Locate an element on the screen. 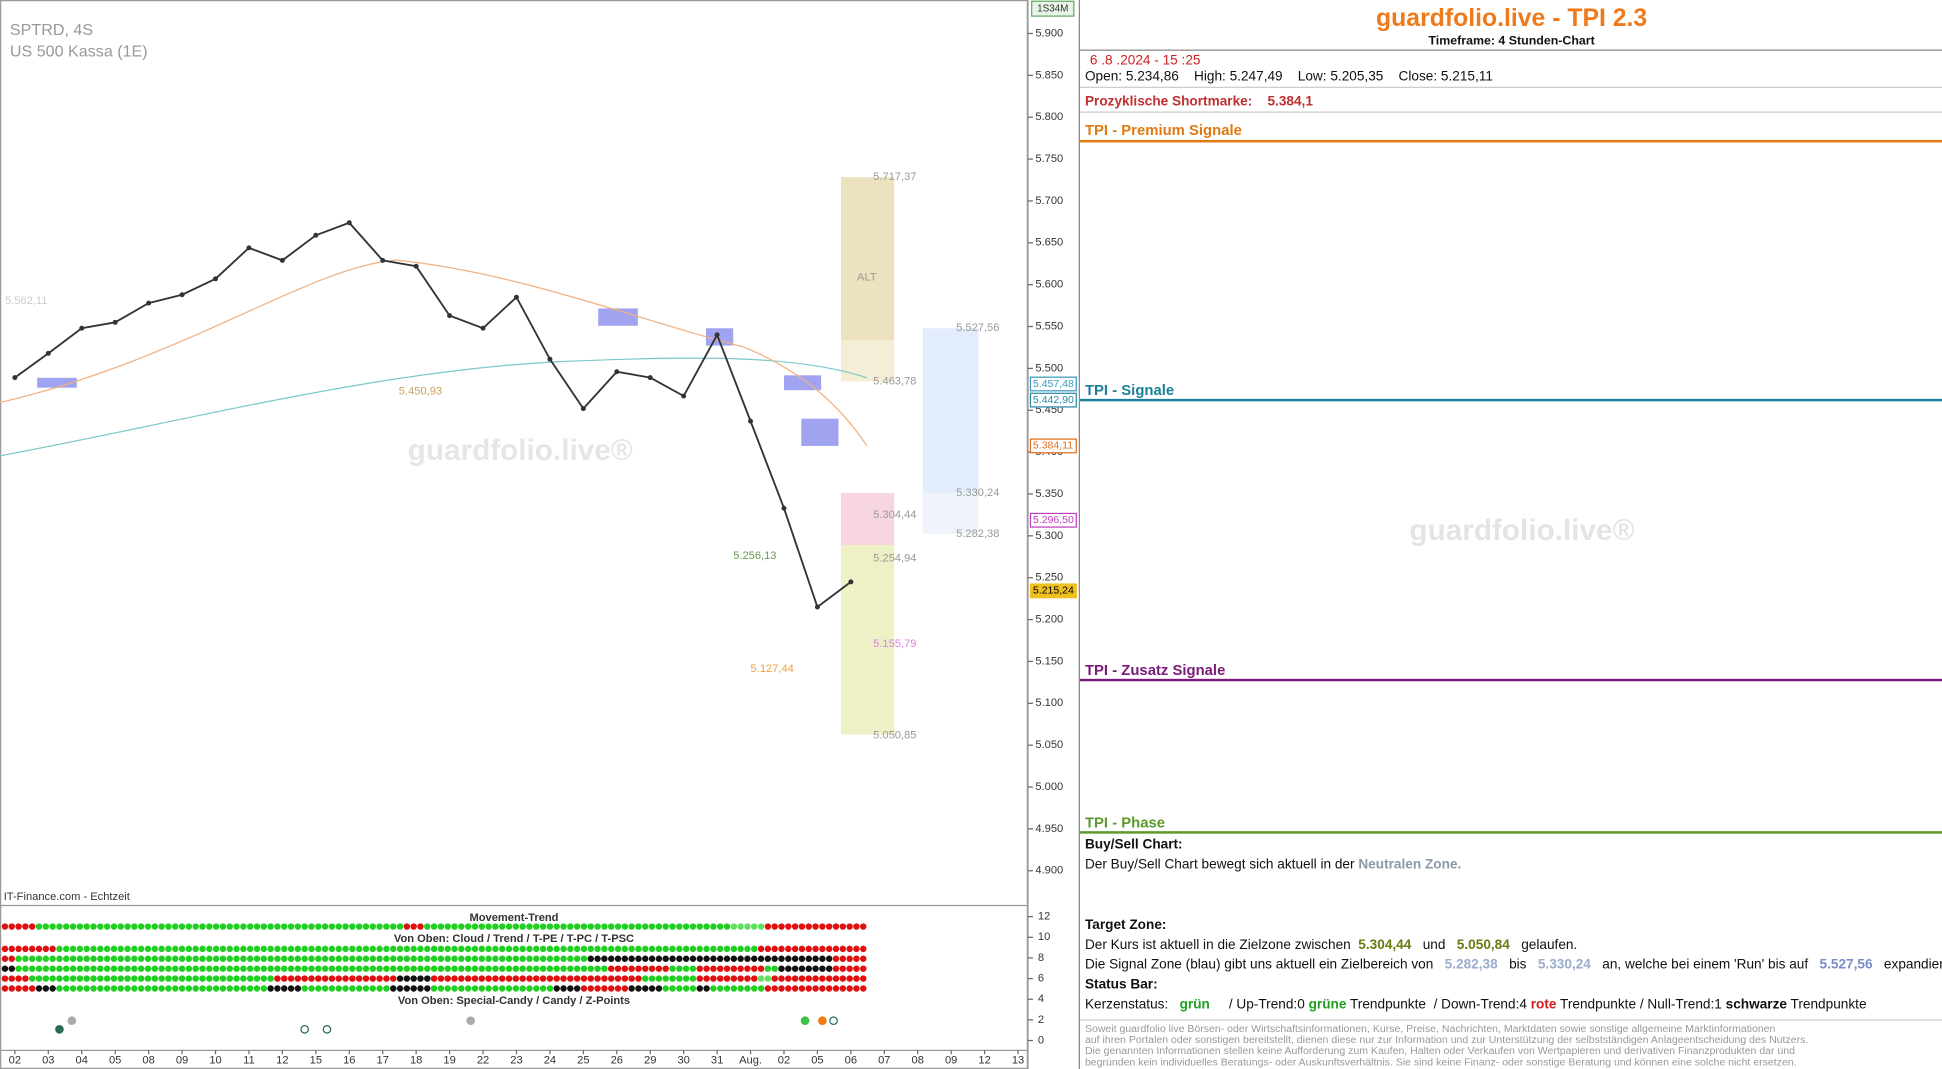  text: expandieren kann. is located at coordinates (1912, 965).